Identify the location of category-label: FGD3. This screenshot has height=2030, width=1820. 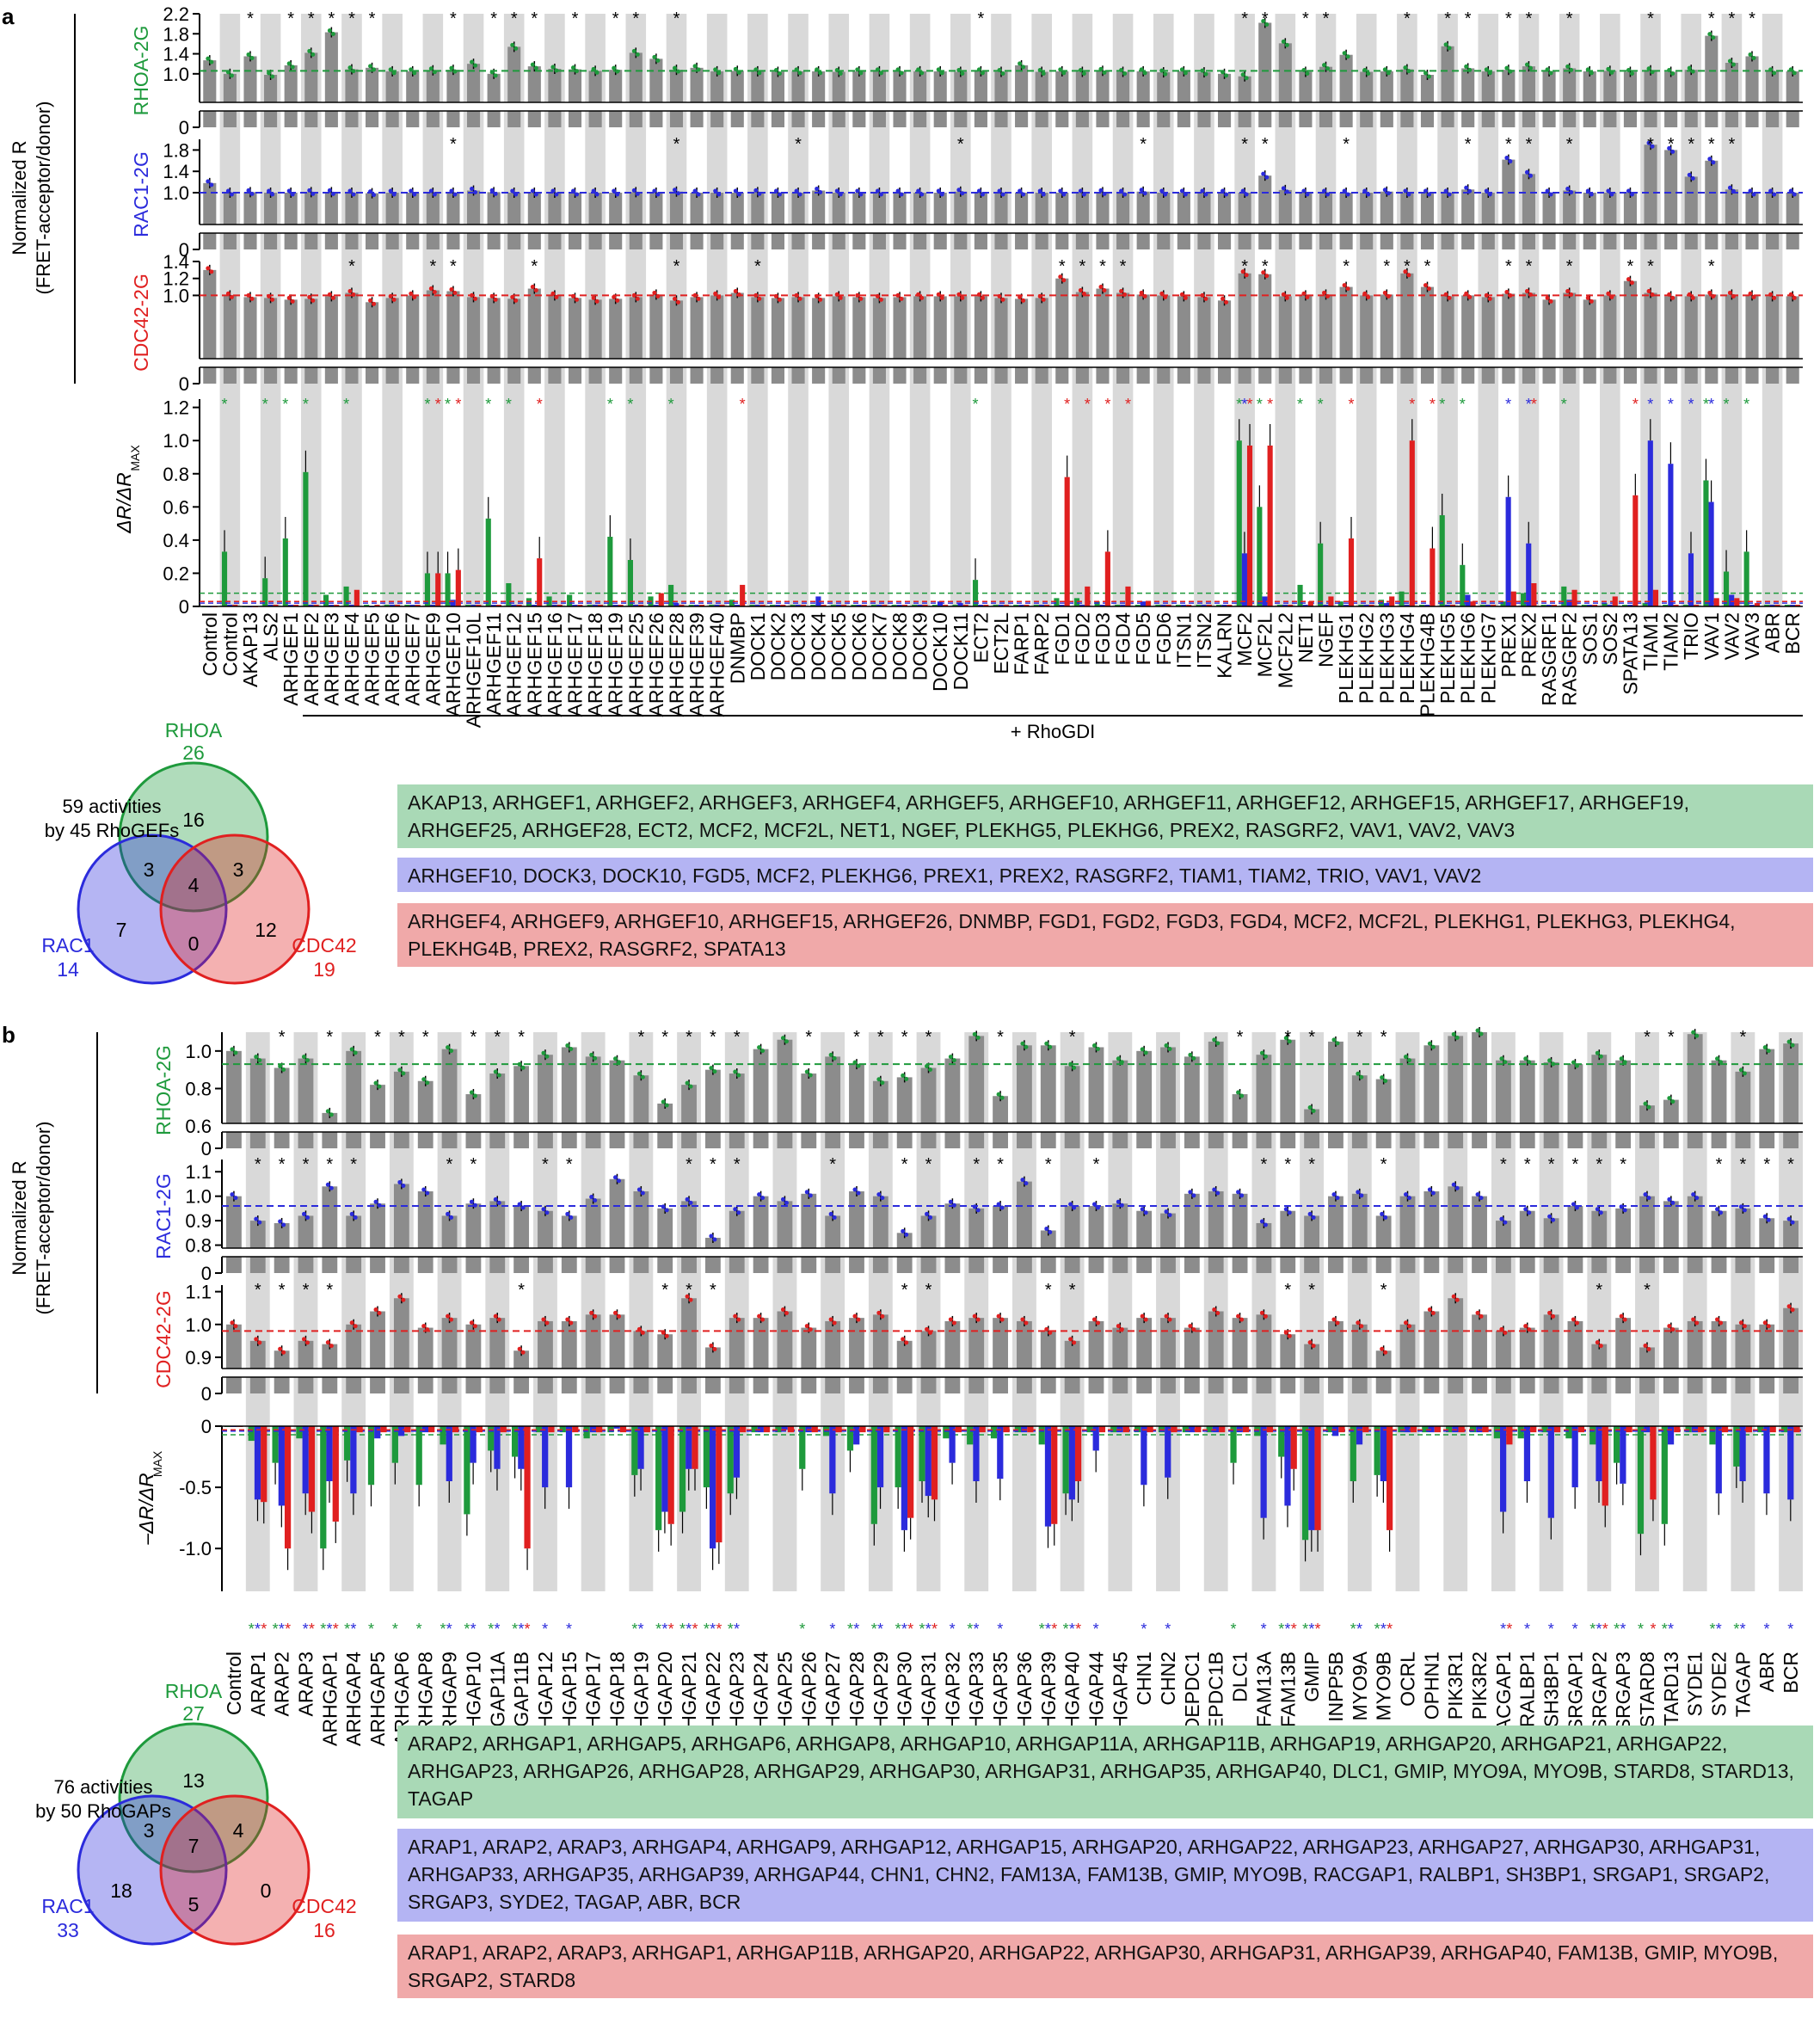
(1102, 638).